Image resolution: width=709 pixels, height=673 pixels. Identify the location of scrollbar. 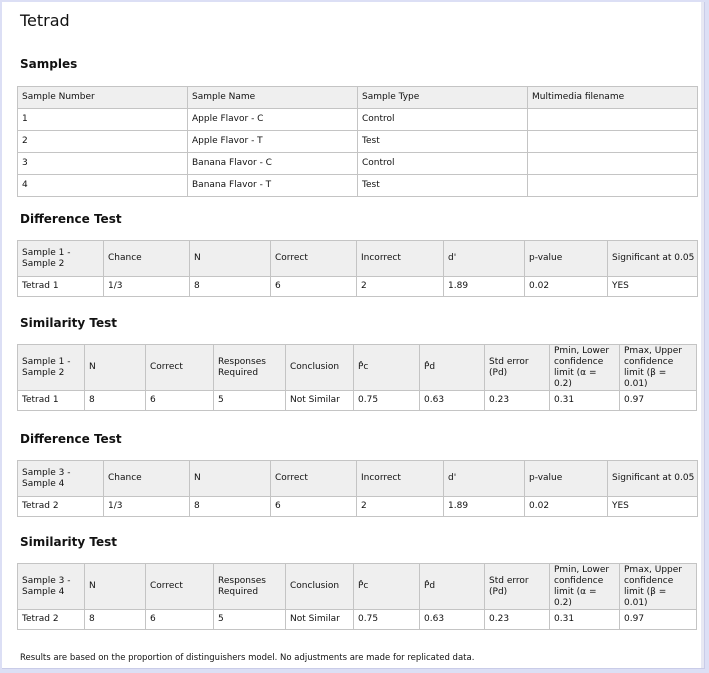
(702, 335).